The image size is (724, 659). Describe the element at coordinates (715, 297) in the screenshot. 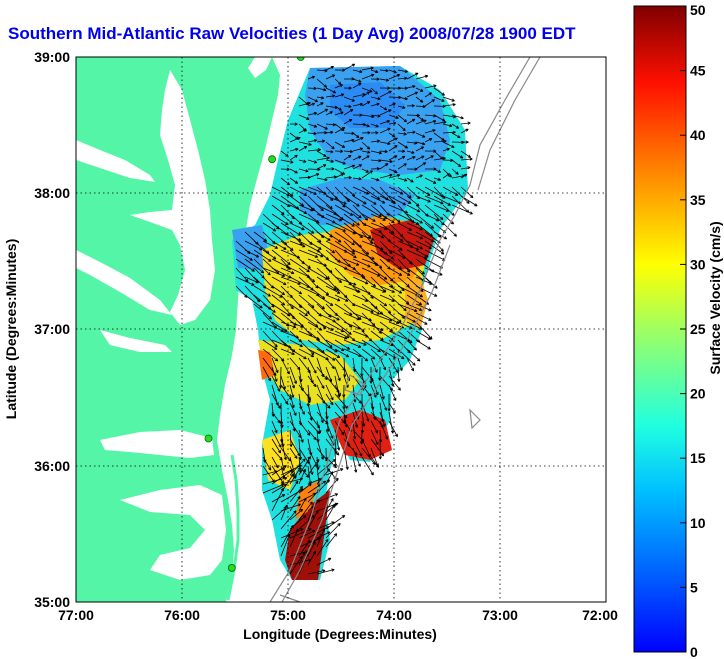

I see `colorbar-label: Surface Velocity (cm/s)` at that location.